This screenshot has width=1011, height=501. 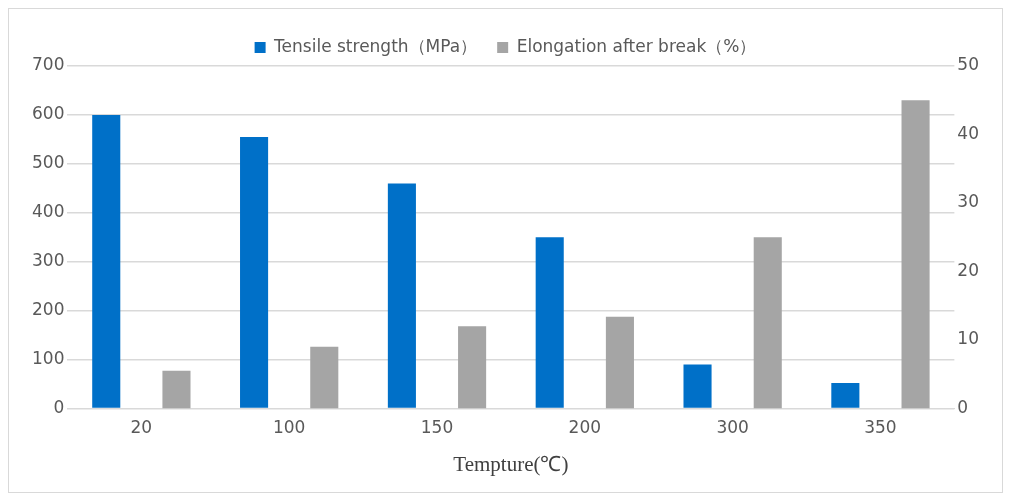 I want to click on x-tick-label: 350, so click(x=880, y=427).